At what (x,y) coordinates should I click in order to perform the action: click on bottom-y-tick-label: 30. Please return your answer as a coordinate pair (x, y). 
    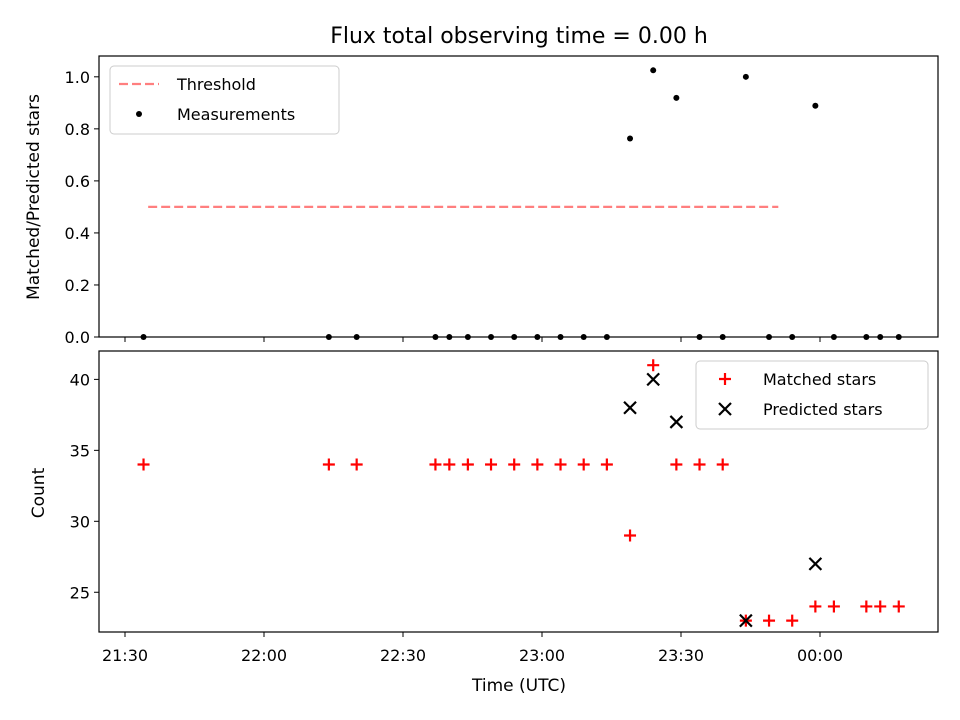
    Looking at the image, I should click on (80, 521).